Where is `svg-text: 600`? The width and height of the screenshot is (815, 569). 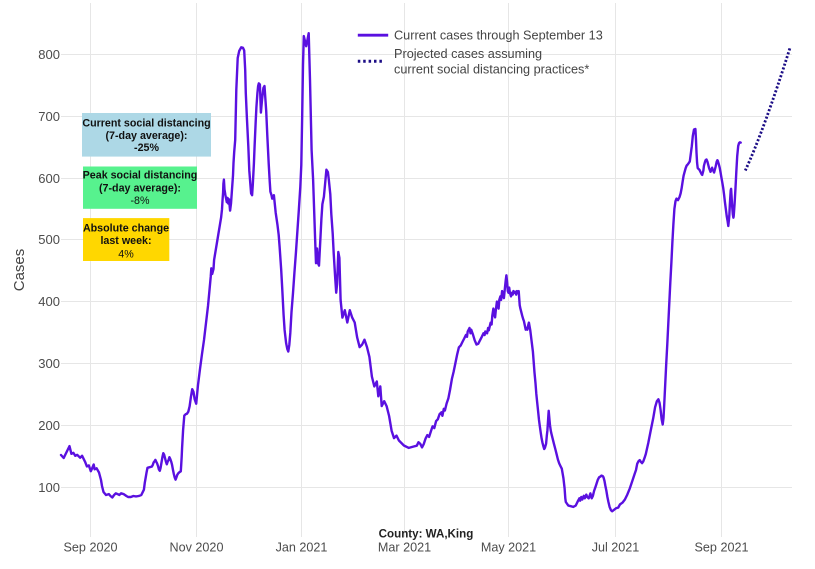 svg-text: 600 is located at coordinates (49, 178).